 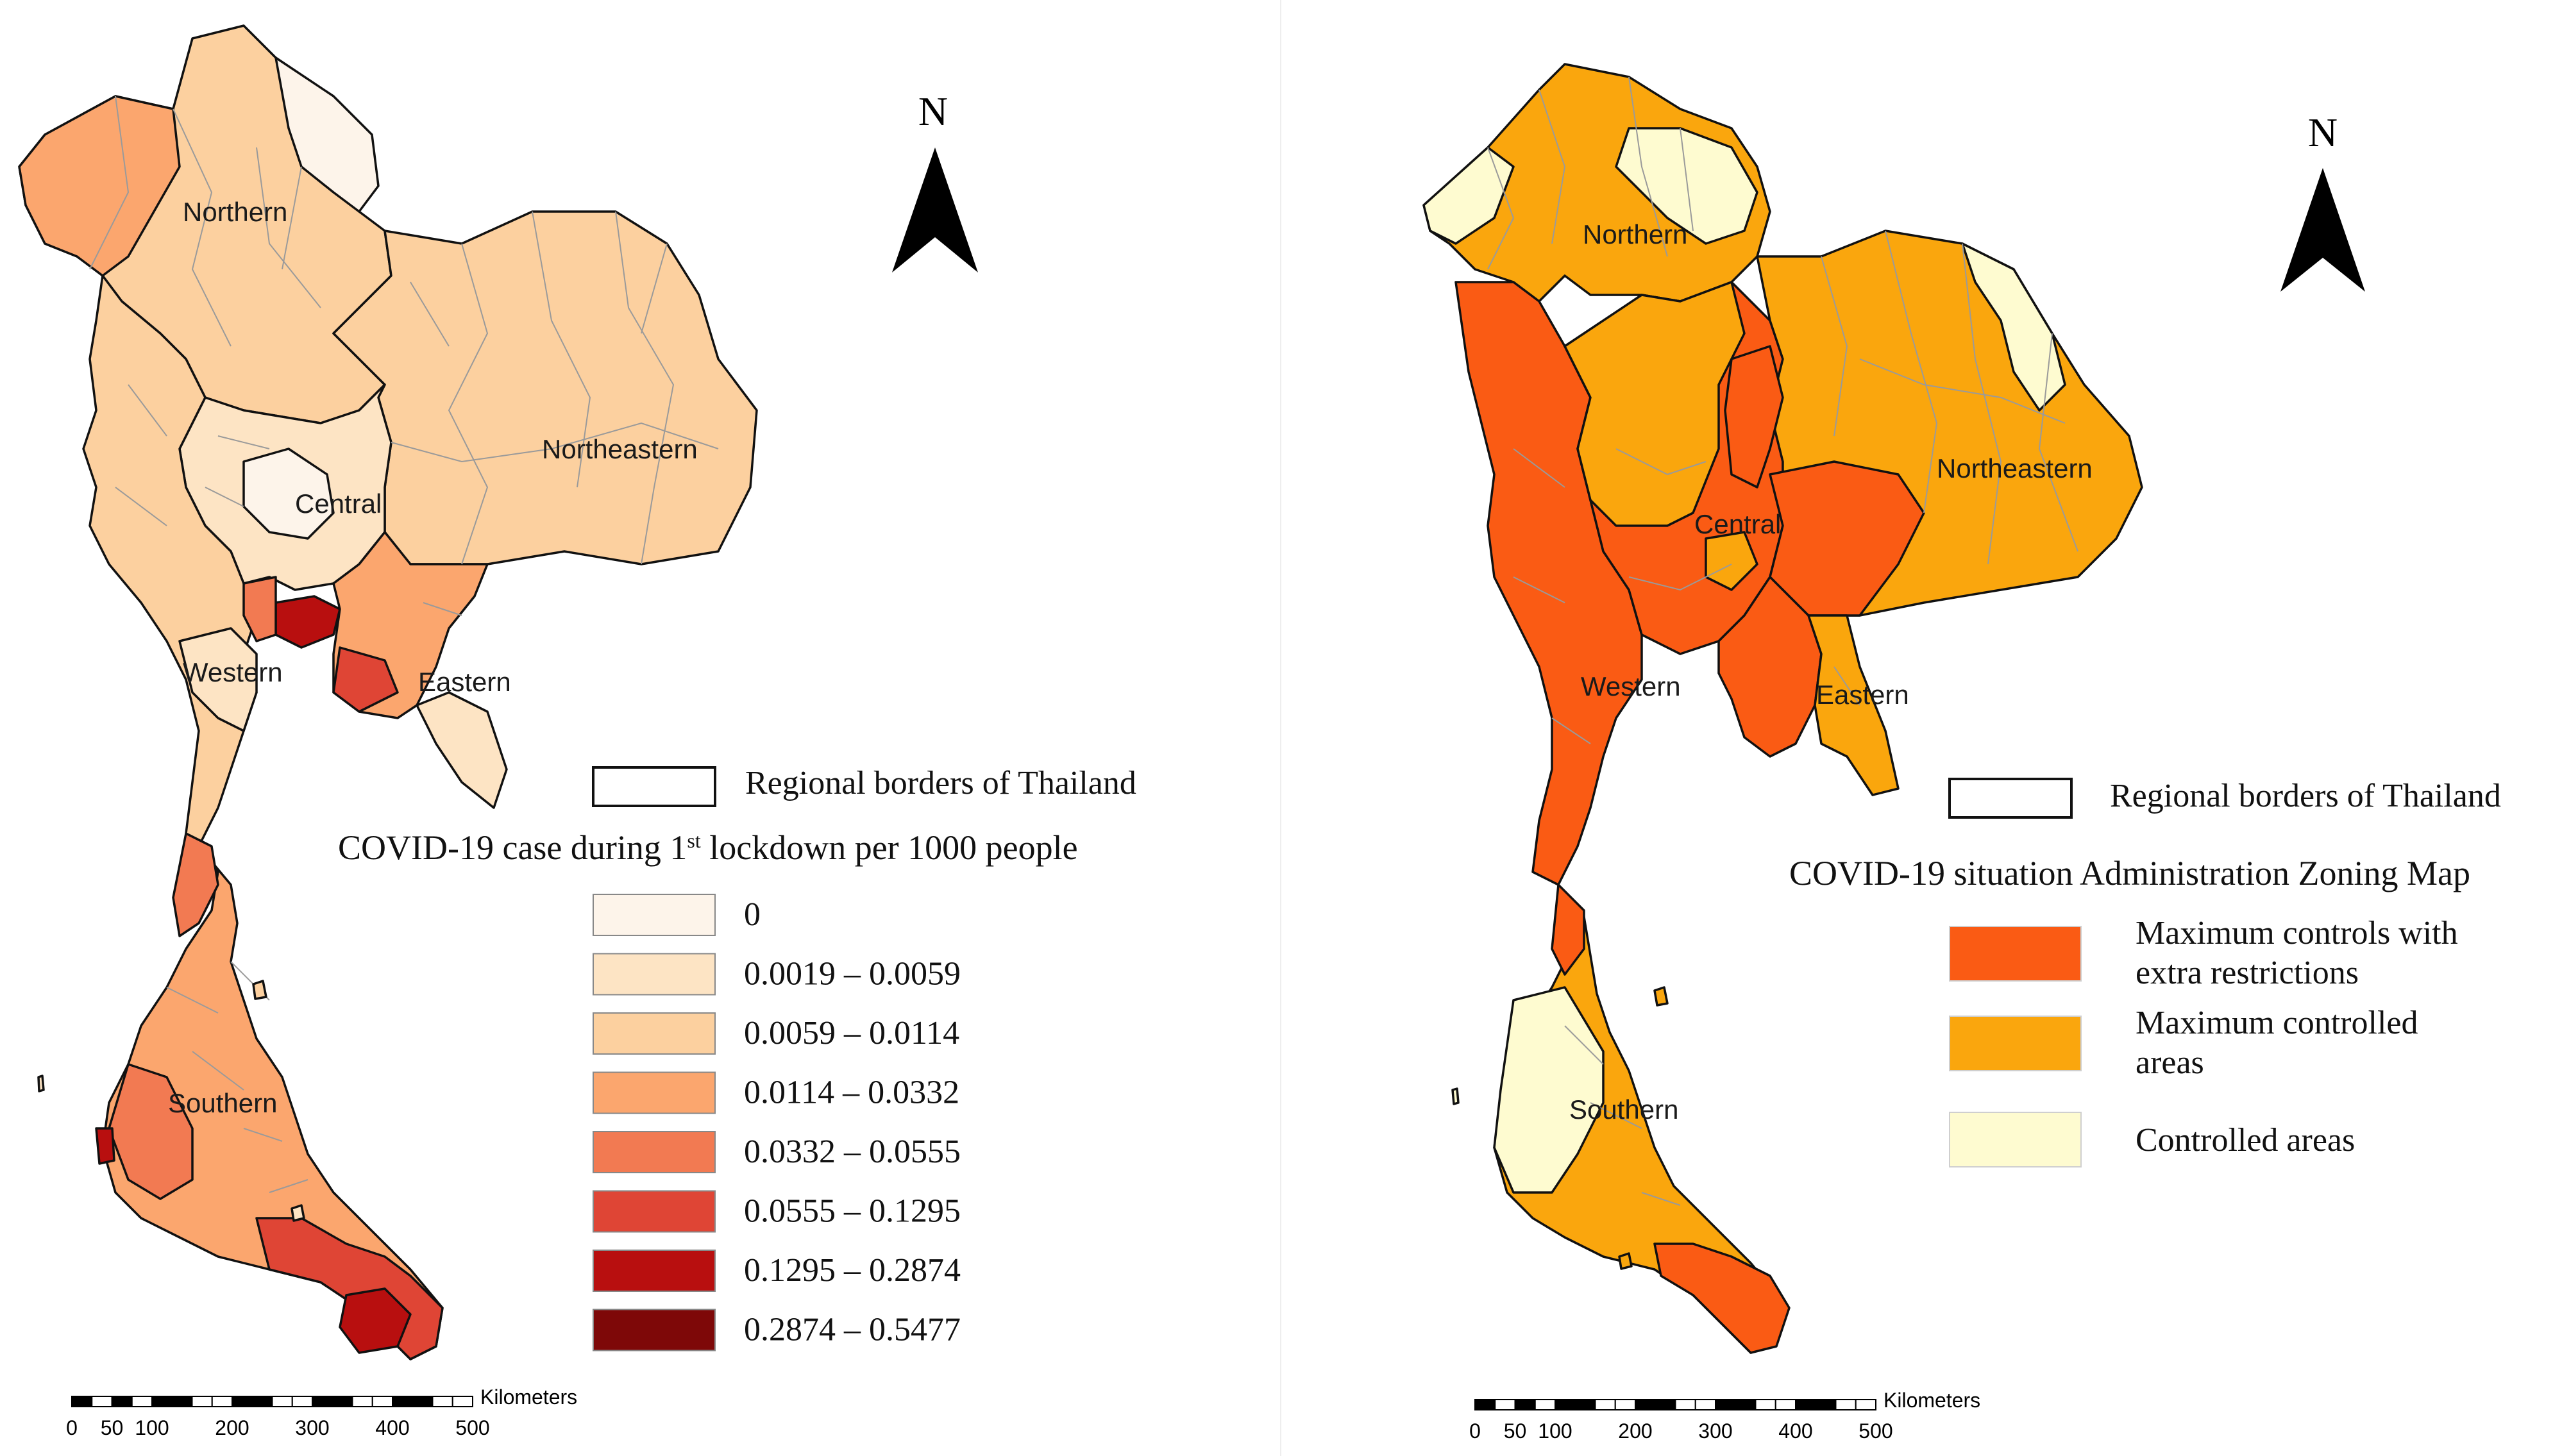 I want to click on left-label-central: Central, so click(x=338, y=504).